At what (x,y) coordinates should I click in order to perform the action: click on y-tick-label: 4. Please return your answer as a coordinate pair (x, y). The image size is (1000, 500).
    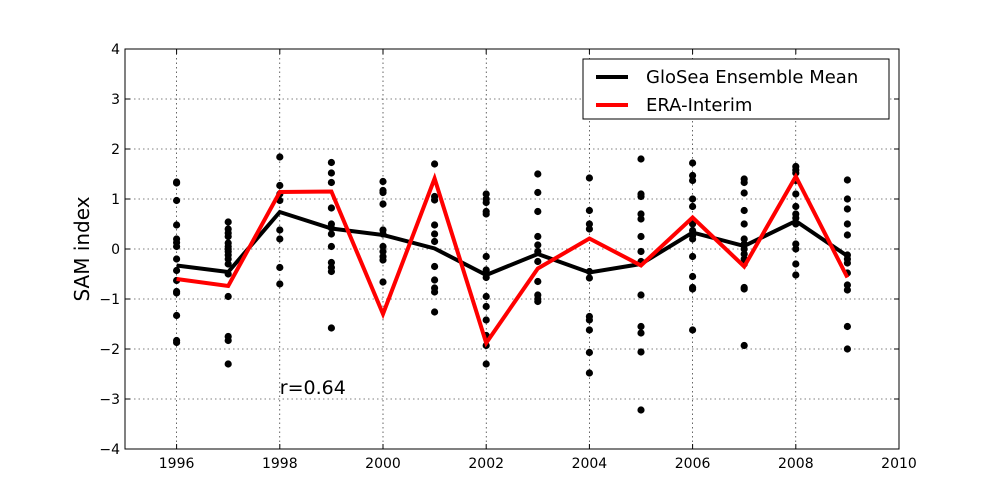
    Looking at the image, I should click on (115, 50).